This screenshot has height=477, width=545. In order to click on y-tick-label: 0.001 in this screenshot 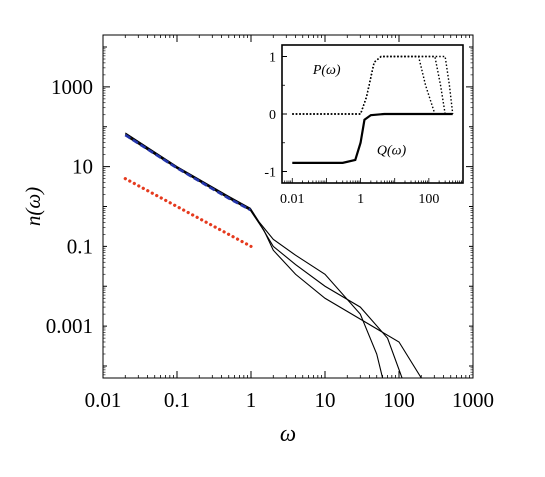, I will do `click(69, 326)`.